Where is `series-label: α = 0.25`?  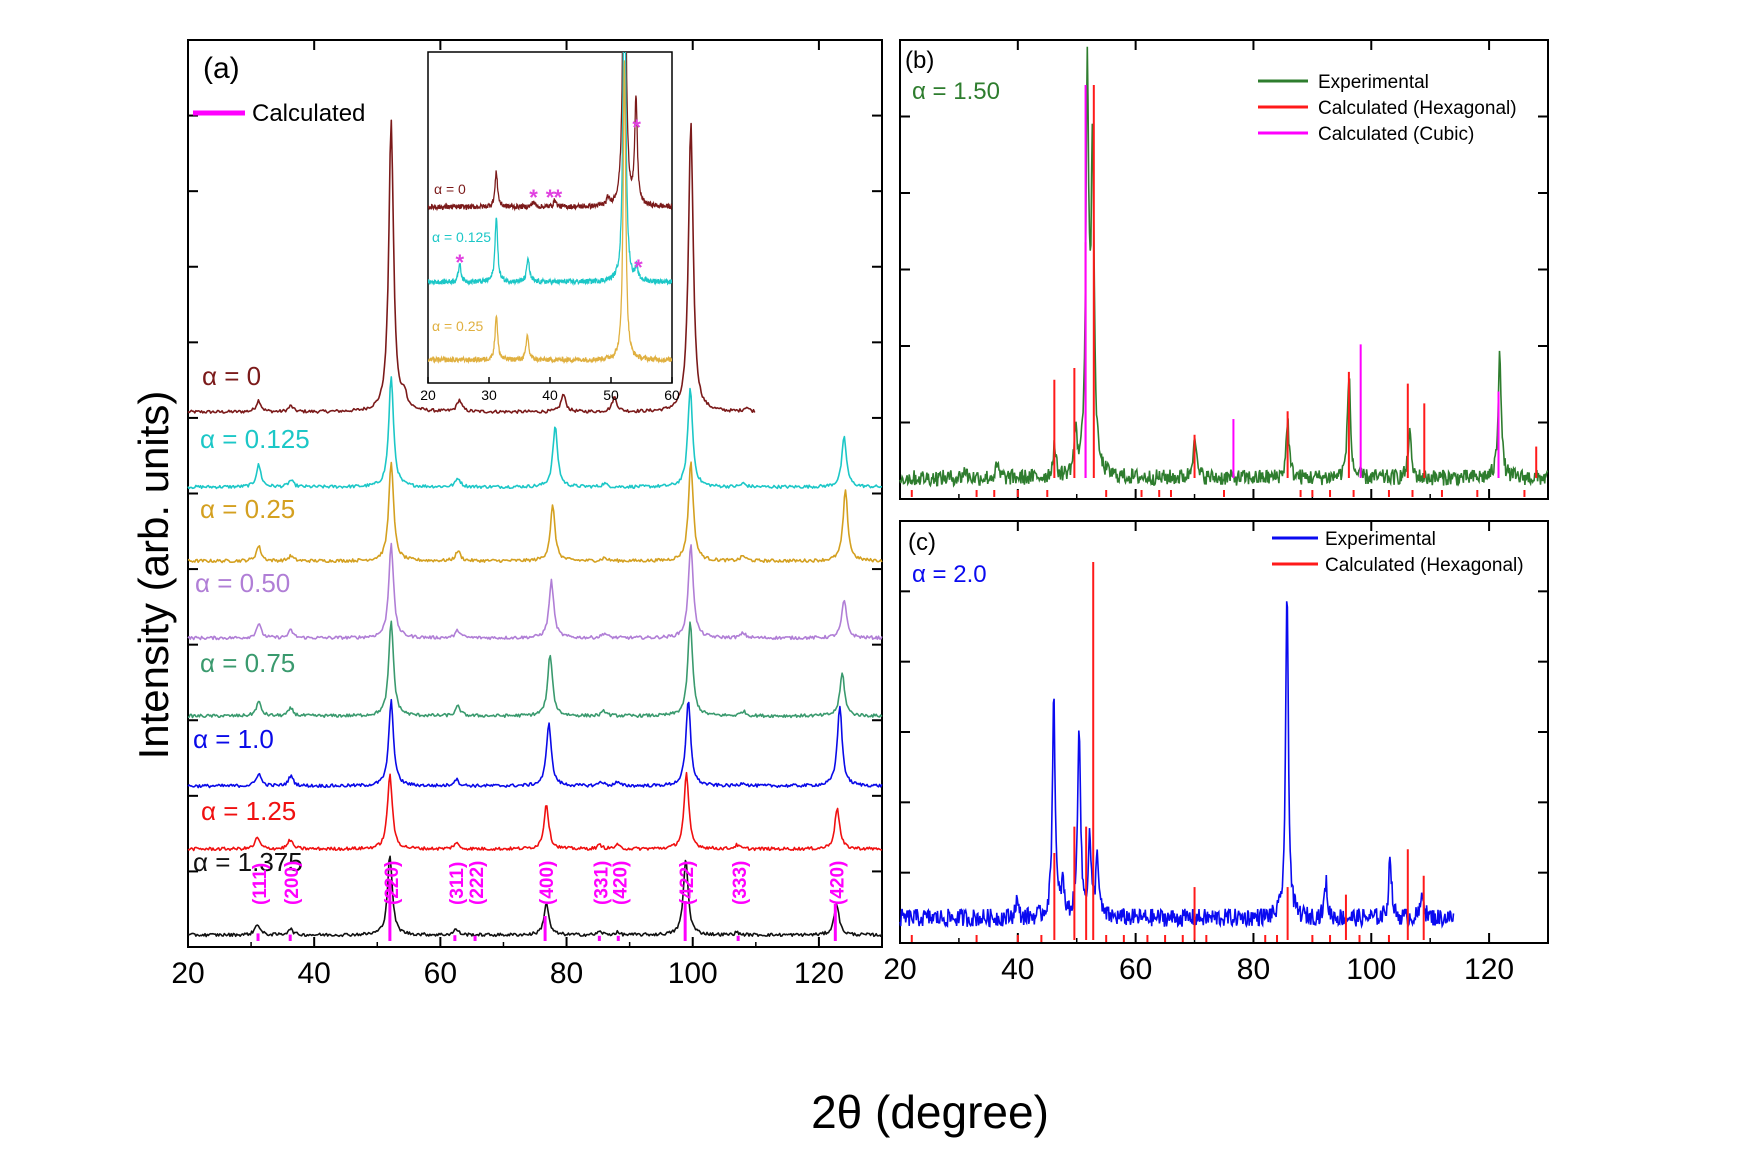 series-label: α = 0.25 is located at coordinates (247, 509).